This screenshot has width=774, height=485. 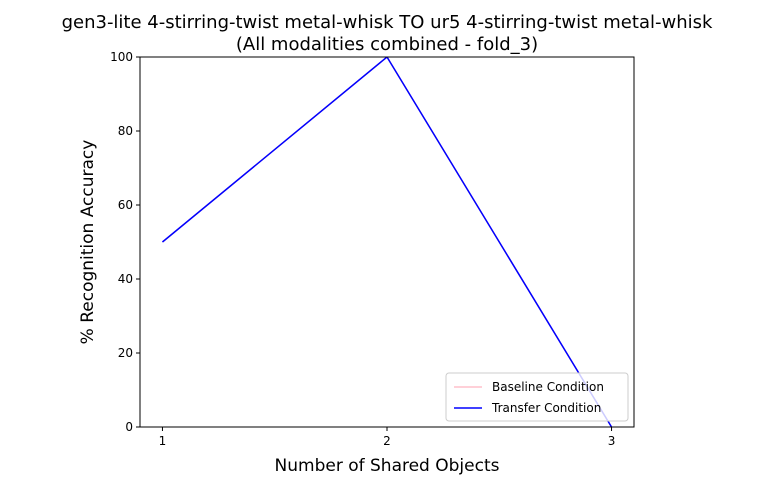 I want to click on y-tick-label: 20, so click(x=125, y=353).